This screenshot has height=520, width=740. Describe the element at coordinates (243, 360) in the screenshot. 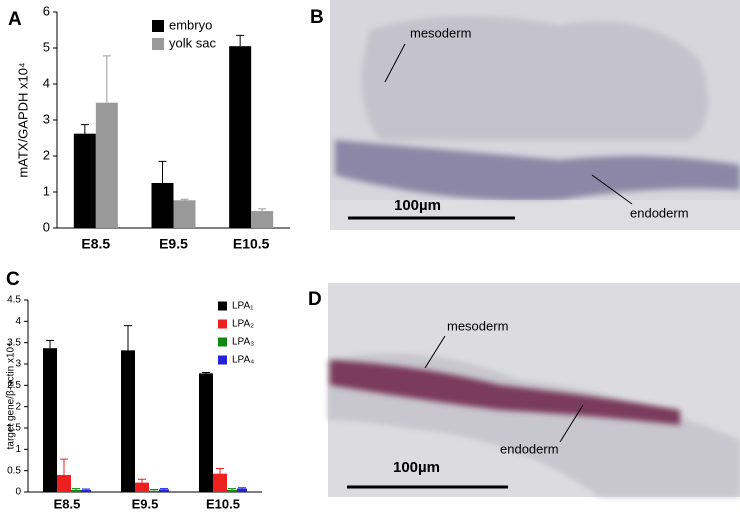

I see `legend-label: LPA₄` at that location.